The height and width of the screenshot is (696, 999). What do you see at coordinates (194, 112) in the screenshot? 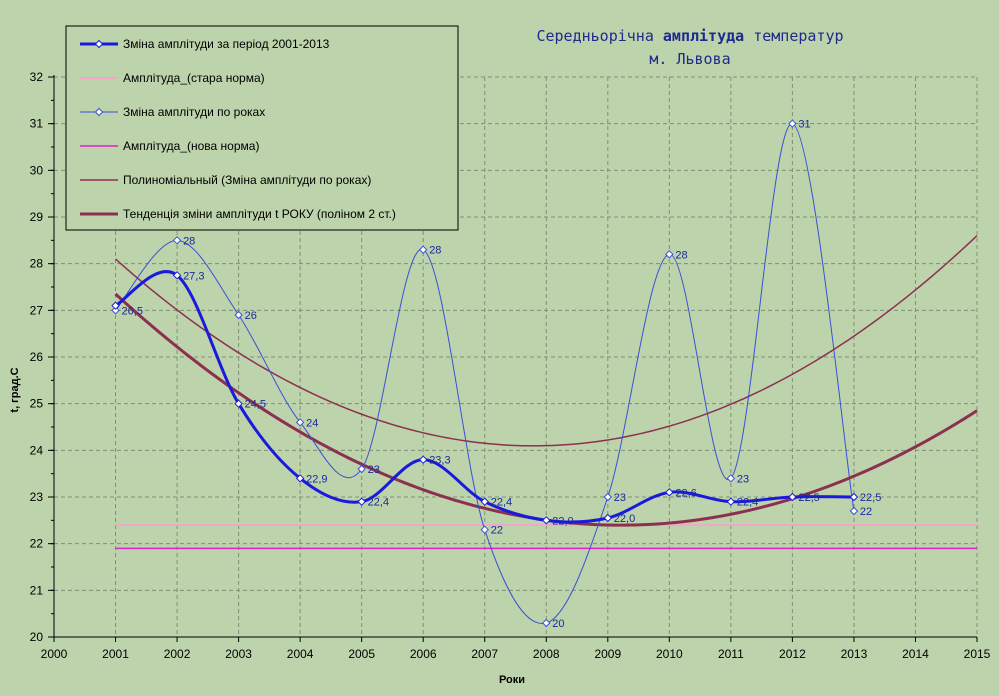
I see `legend-label: Зміна амплітуди по роках` at bounding box center [194, 112].